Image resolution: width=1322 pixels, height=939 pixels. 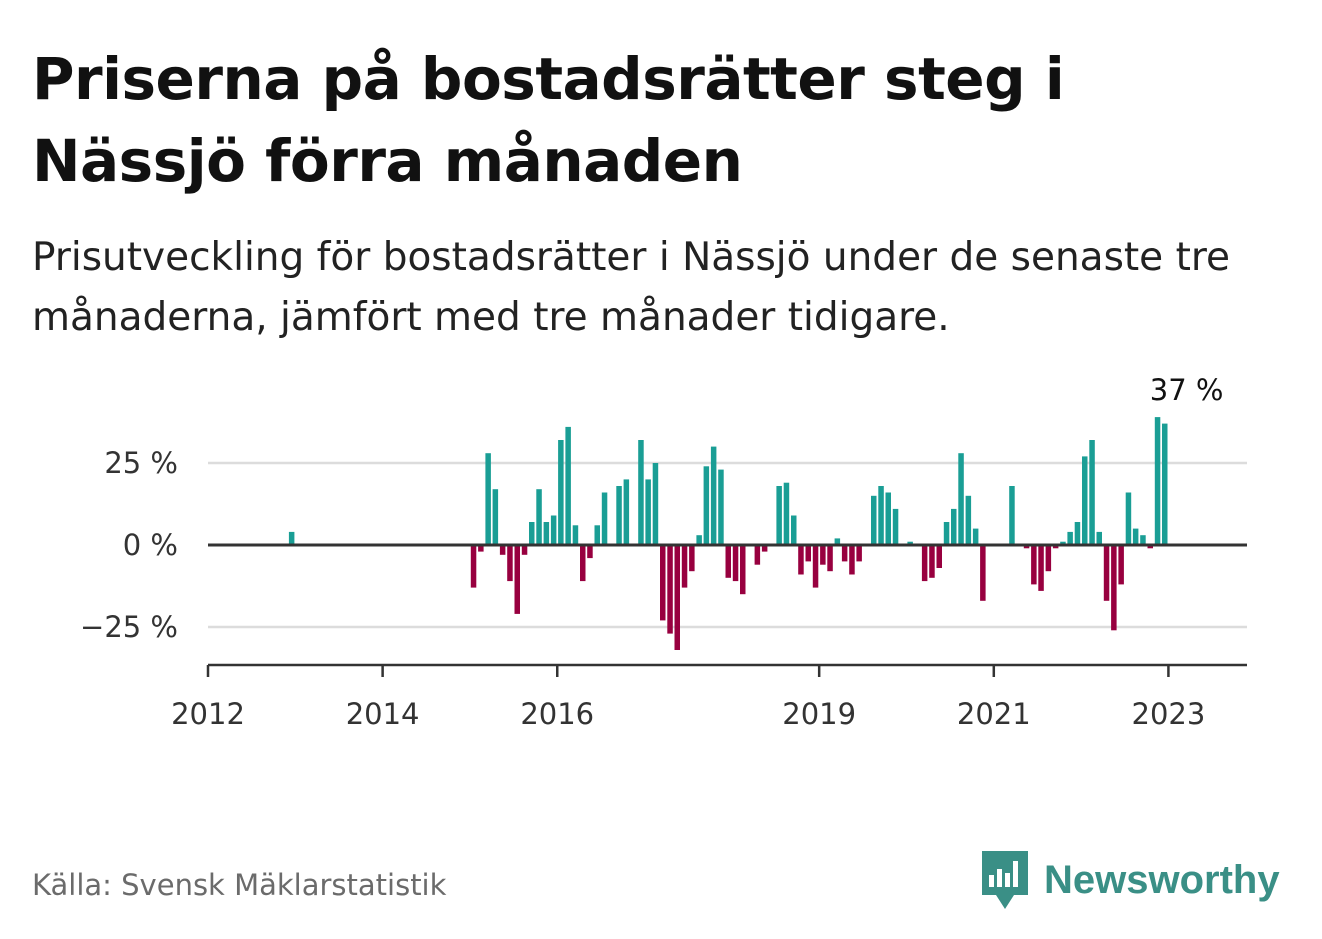 What do you see at coordinates (994, 714) in the screenshot?
I see `x-tick-label: 2021` at bounding box center [994, 714].